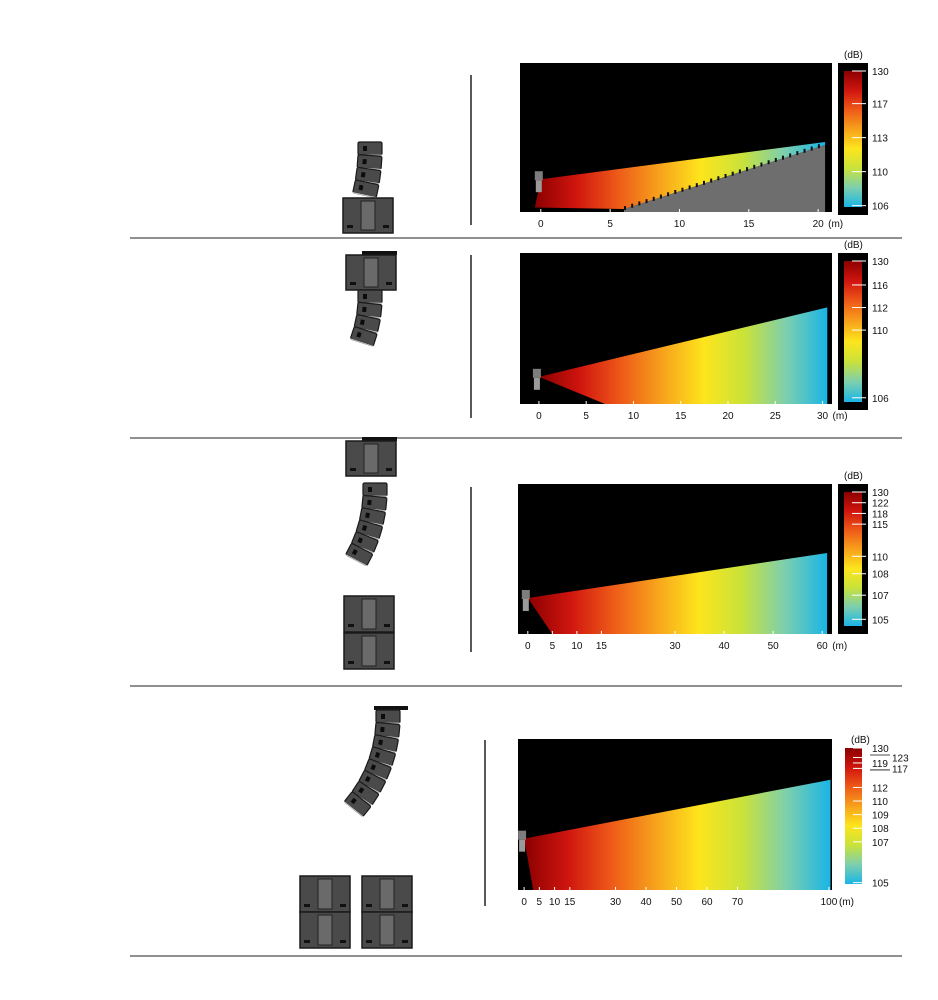  Describe the element at coordinates (690, 219) in the screenshot. I see `x-axis: 0 5 10 15 20 (m)` at that location.